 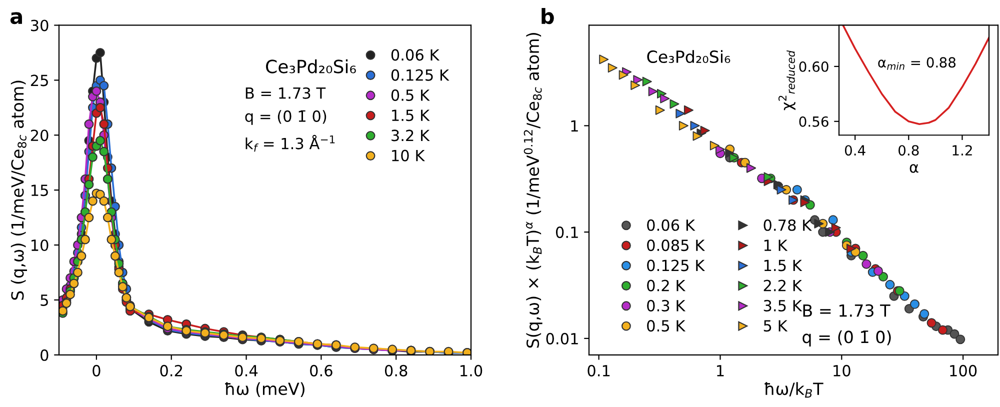 What do you see at coordinates (19, 190) in the screenshot?
I see `y-axis-title: S (q,ω) (1/meV/Ce$_{8c}$ atom)` at bounding box center [19, 190].